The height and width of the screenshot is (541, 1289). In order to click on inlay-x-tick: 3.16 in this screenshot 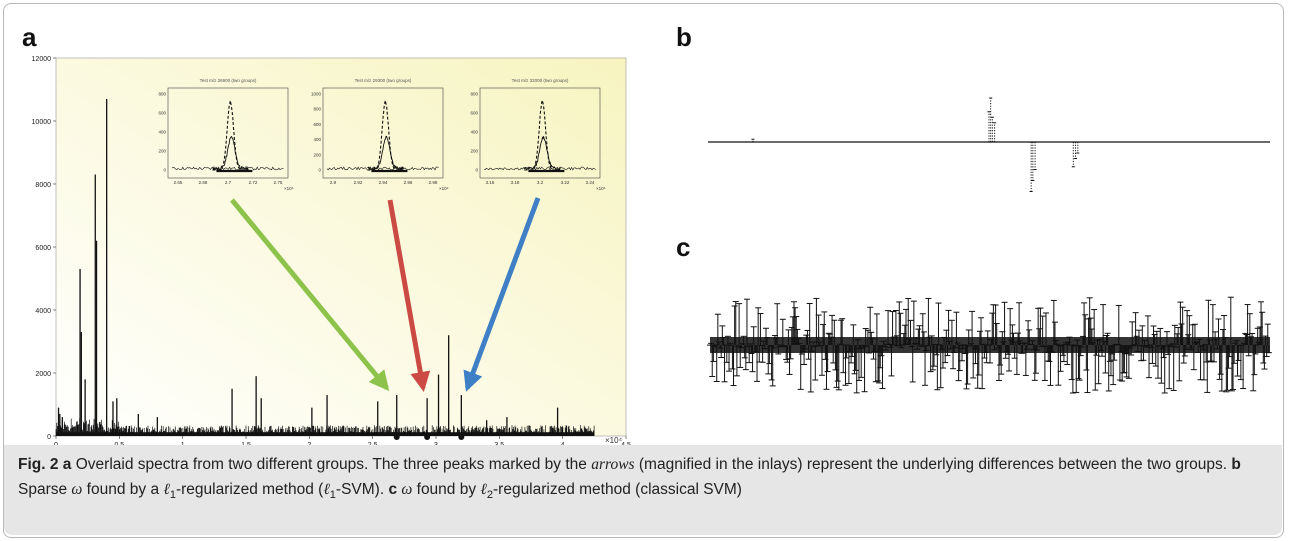, I will do `click(490, 182)`.